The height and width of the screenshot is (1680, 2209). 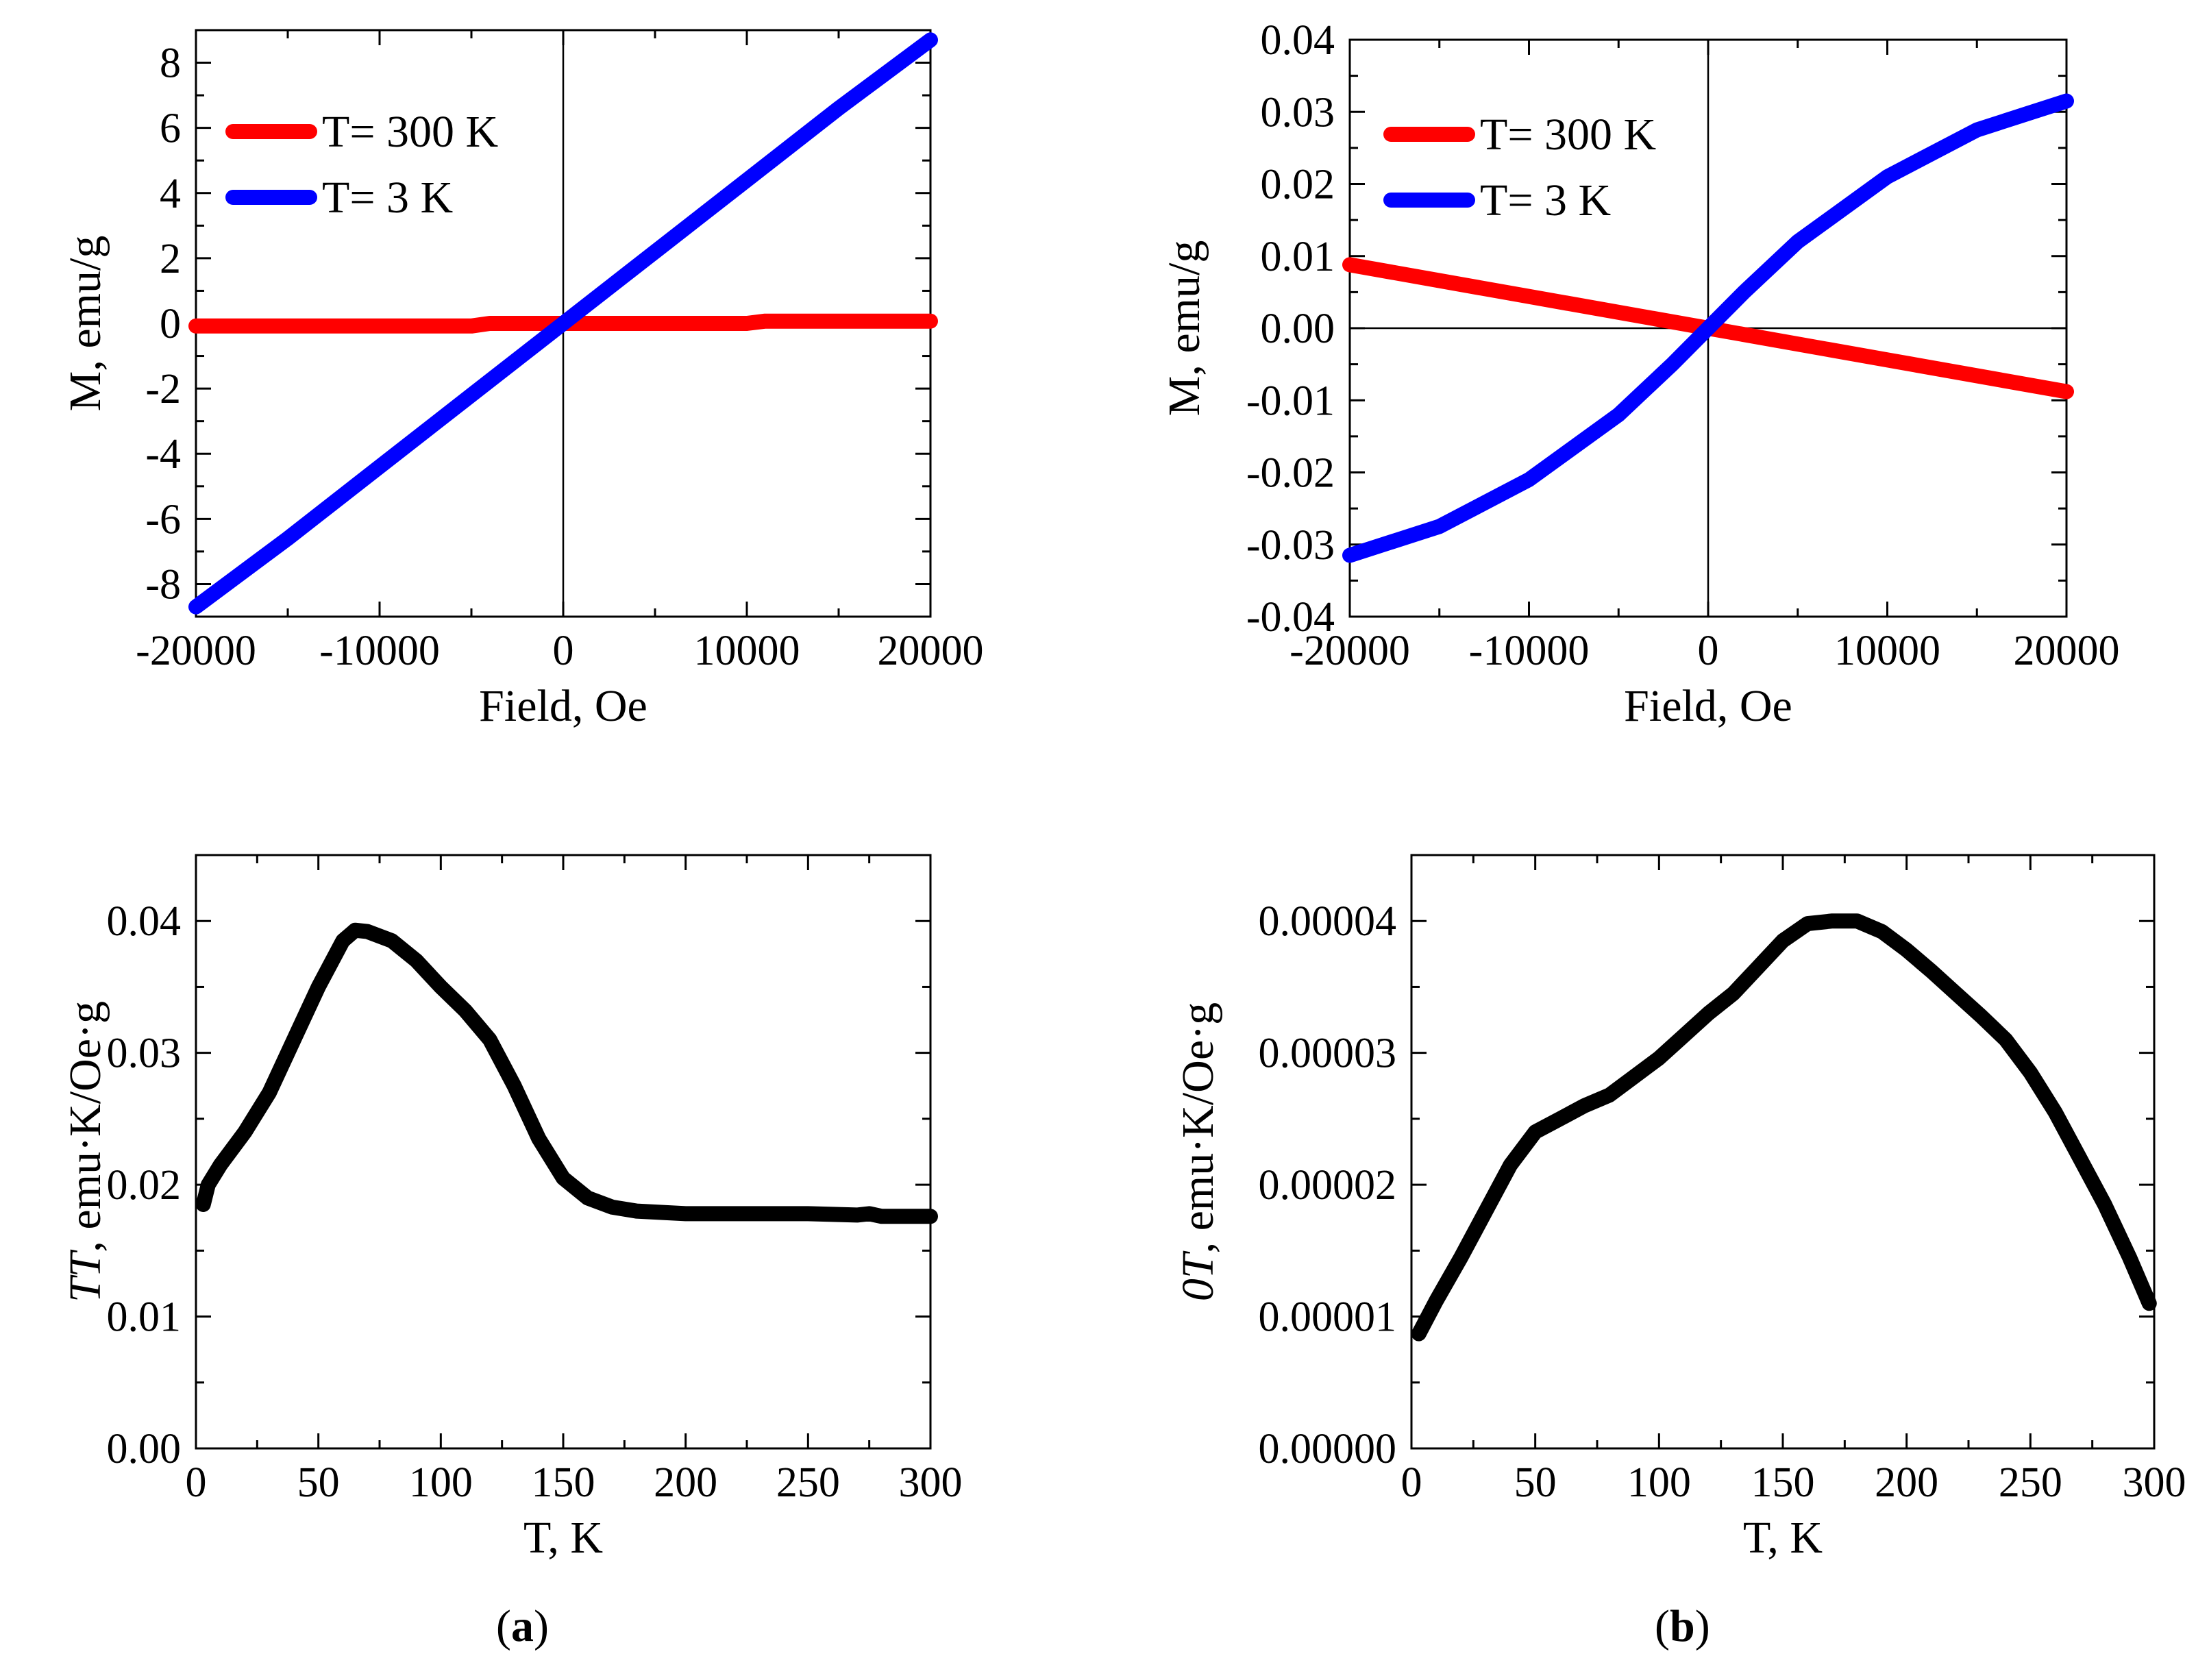 What do you see at coordinates (1328, 1317) in the screenshot?
I see `y-tick-label: 0.00001` at bounding box center [1328, 1317].